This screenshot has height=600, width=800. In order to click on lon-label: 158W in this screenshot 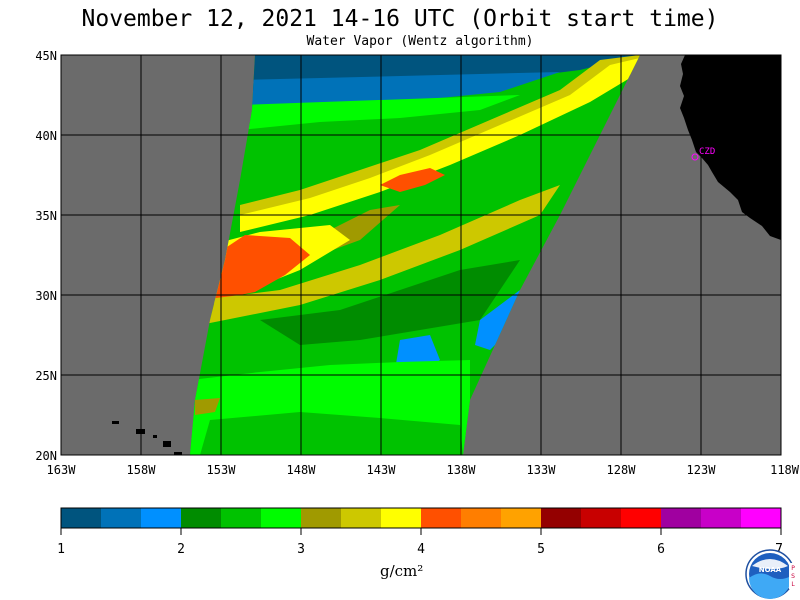, I will do `click(142, 470)`.